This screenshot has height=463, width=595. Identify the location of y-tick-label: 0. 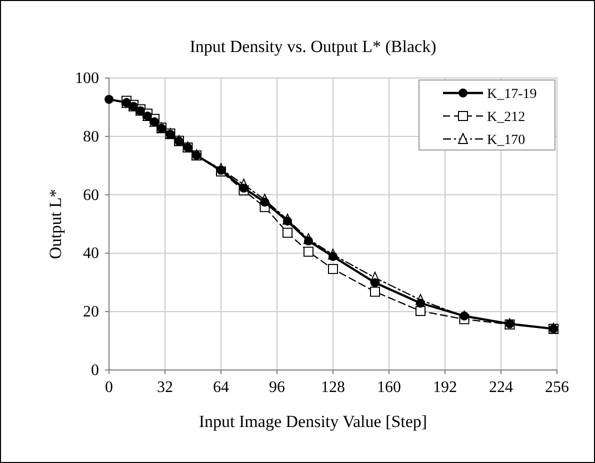
(95, 370).